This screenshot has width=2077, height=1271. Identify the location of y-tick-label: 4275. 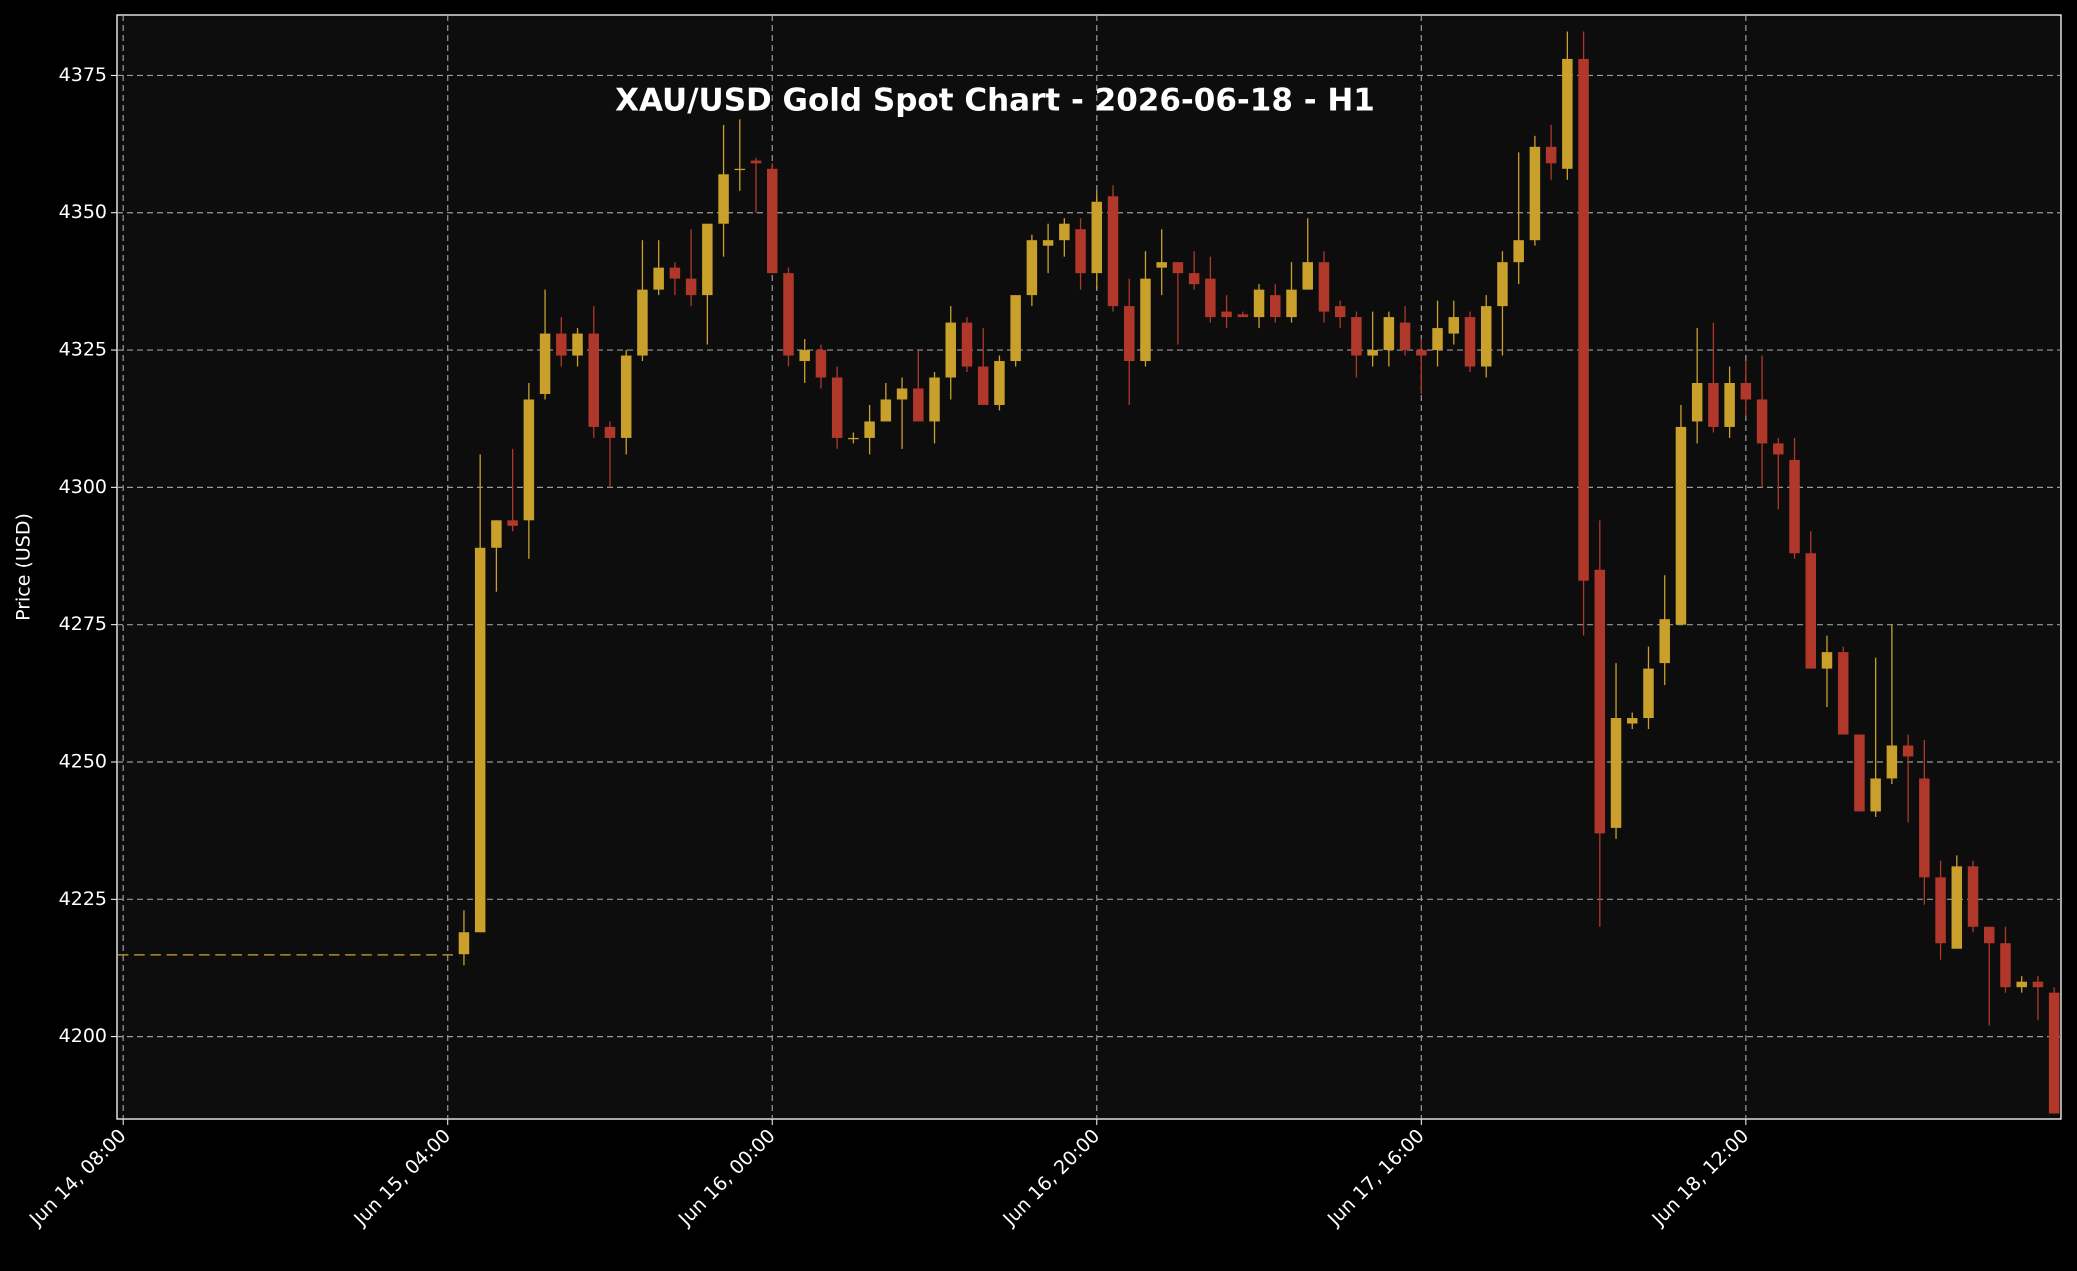
(83, 624).